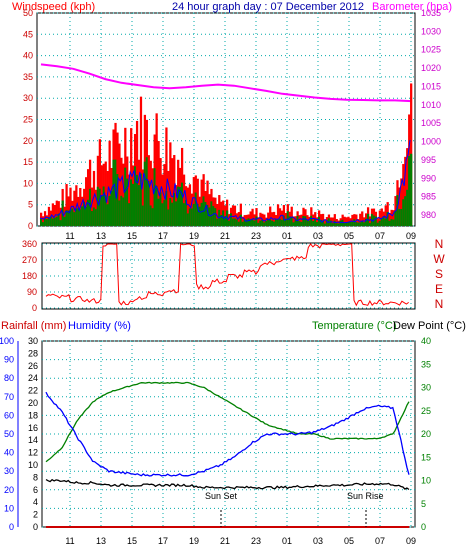  I want to click on rainfall-y-tick-label: 12, so click(33, 453).